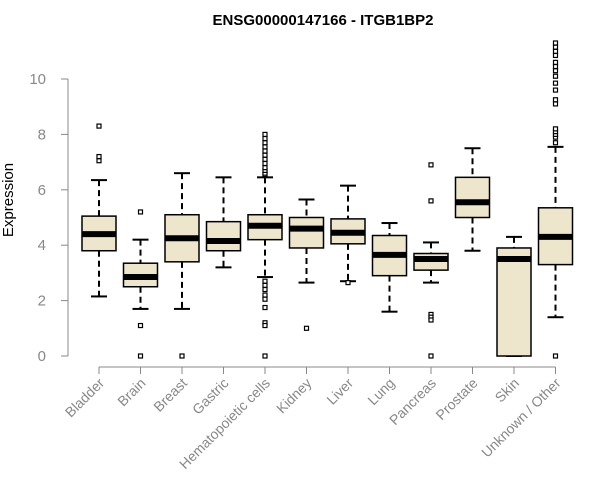  Describe the element at coordinates (294, 396) in the screenshot. I see `x-tick-label: Kidney` at that location.